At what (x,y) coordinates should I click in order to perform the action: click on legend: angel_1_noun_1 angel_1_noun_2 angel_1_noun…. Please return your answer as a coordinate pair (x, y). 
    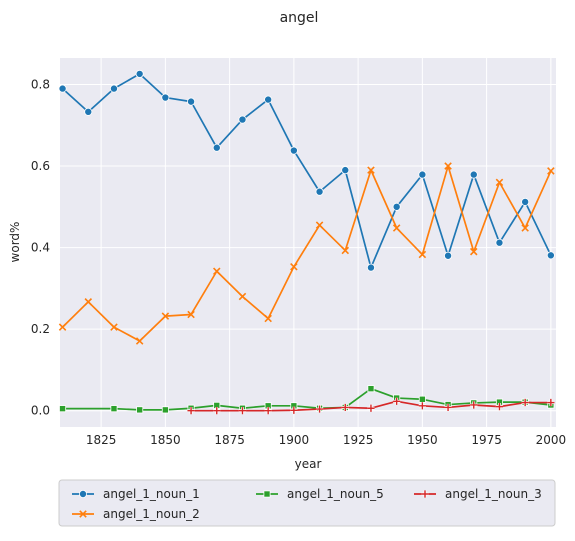
    Looking at the image, I should click on (307, 503).